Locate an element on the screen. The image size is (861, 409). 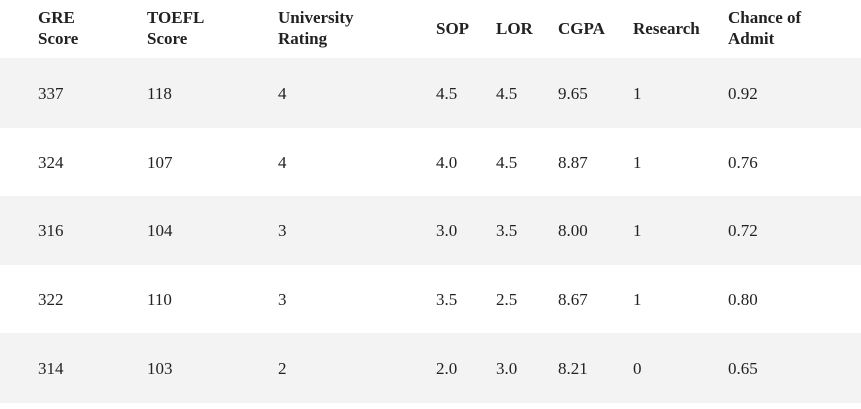
table-cell: 104 is located at coordinates (160, 230).